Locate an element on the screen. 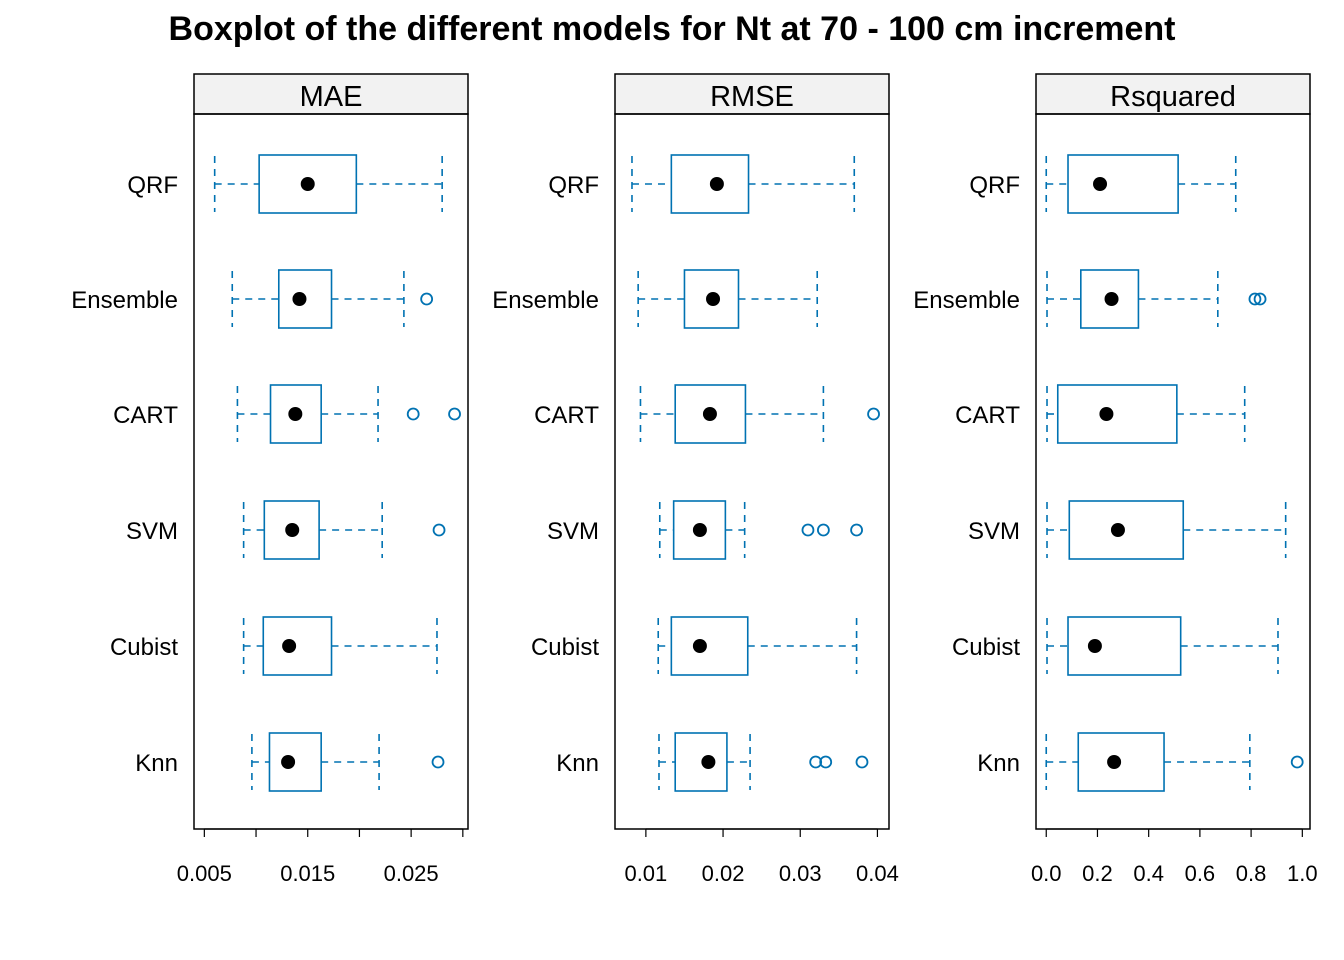 Image resolution: width=1344 pixels, height=960 pixels. x-tick-label: 0.6 is located at coordinates (1200, 873).